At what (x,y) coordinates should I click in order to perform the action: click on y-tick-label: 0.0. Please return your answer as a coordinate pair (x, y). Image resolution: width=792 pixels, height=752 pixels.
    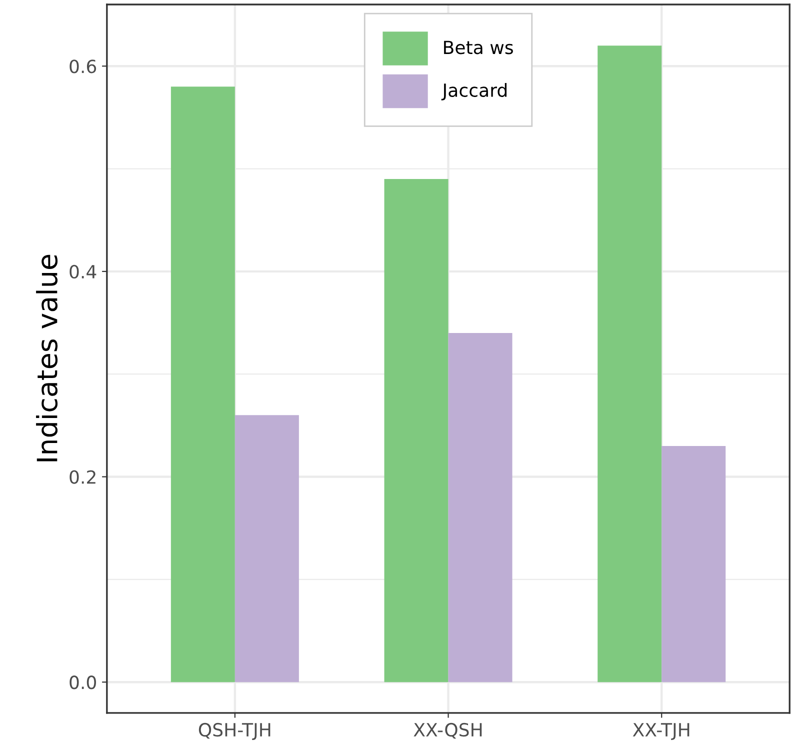
    Looking at the image, I should click on (83, 683).